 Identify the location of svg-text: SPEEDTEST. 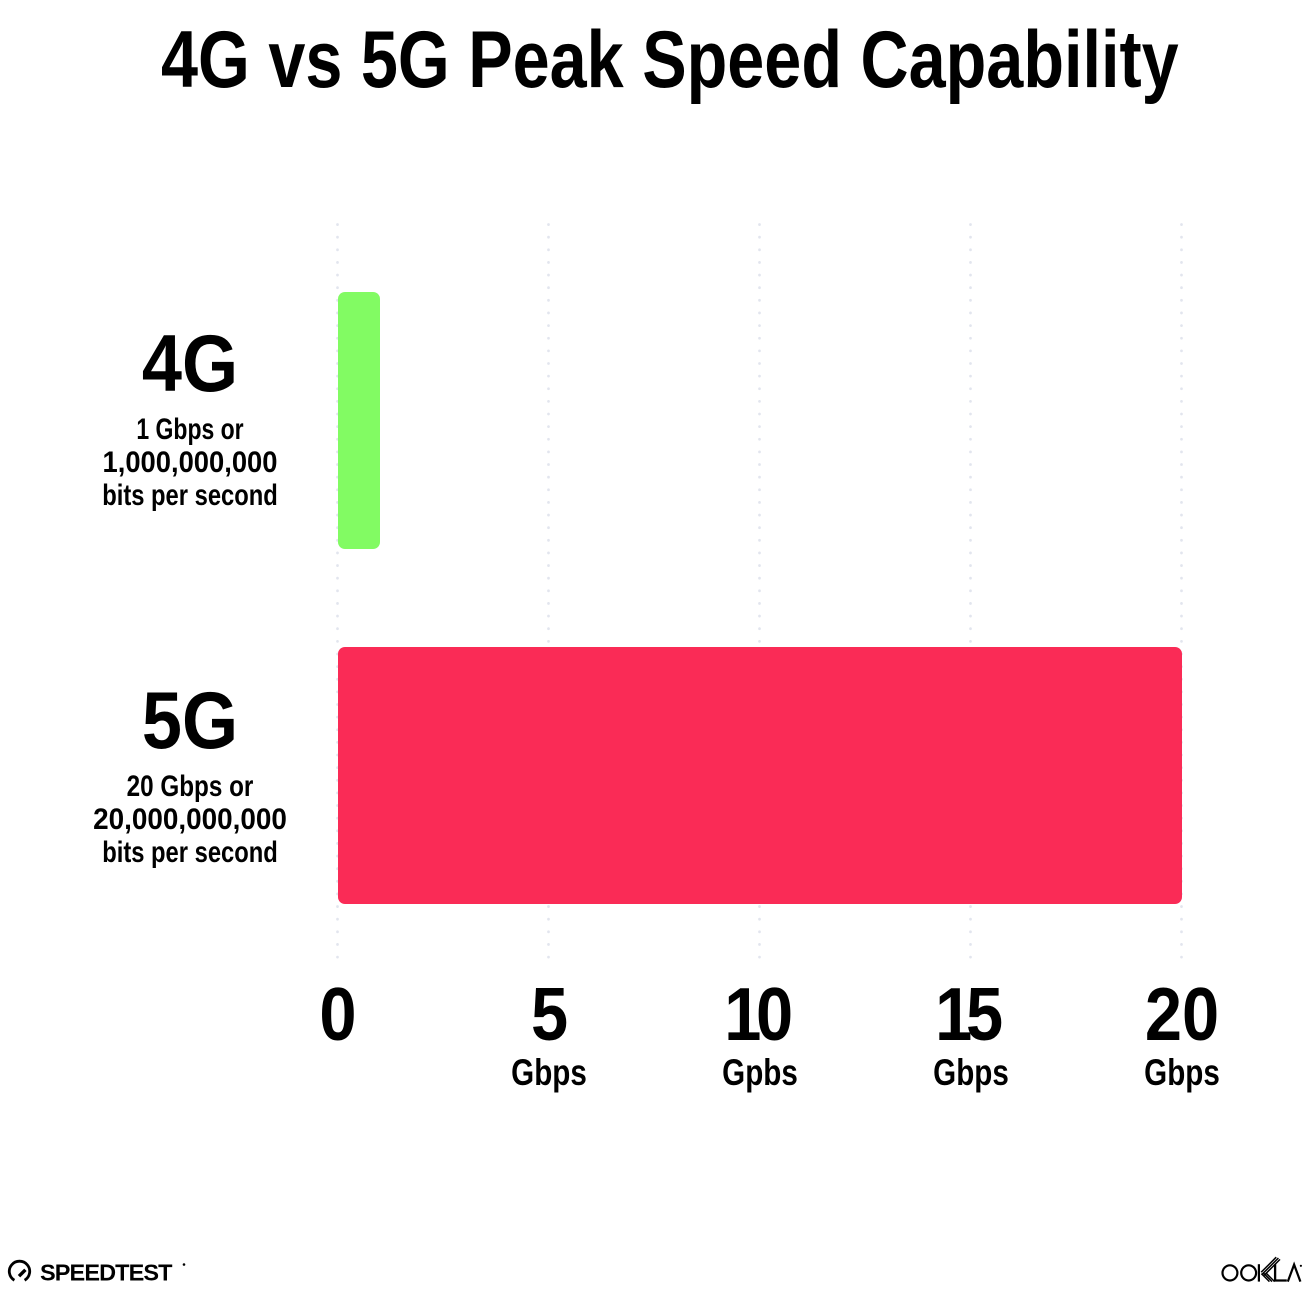
(106, 1272).